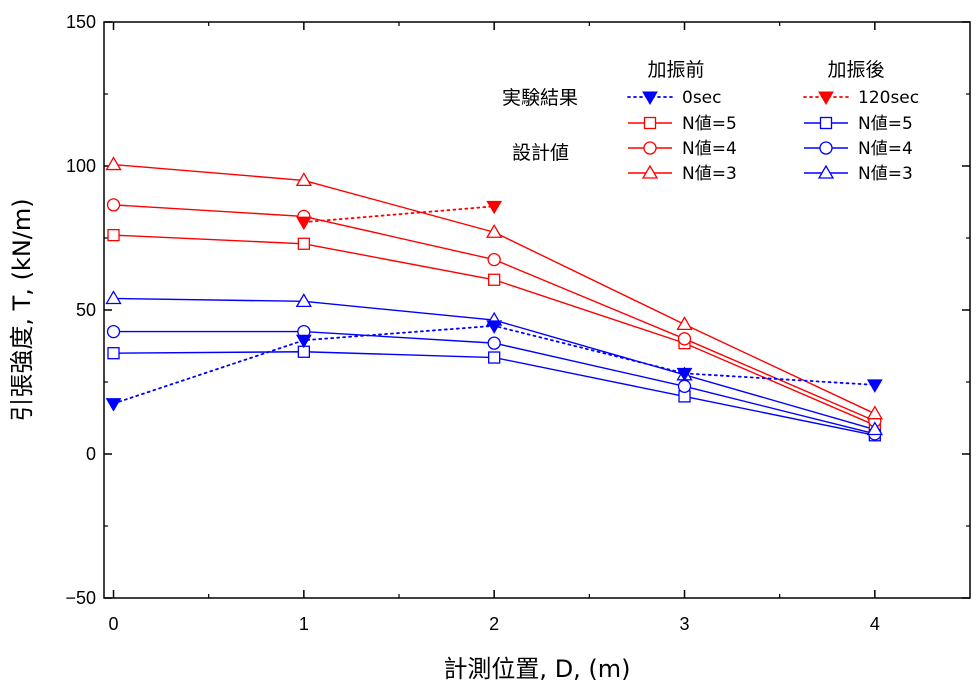 This screenshot has height=688, width=976. What do you see at coordinates (304, 624) in the screenshot?
I see `x-tick-label: 1` at bounding box center [304, 624].